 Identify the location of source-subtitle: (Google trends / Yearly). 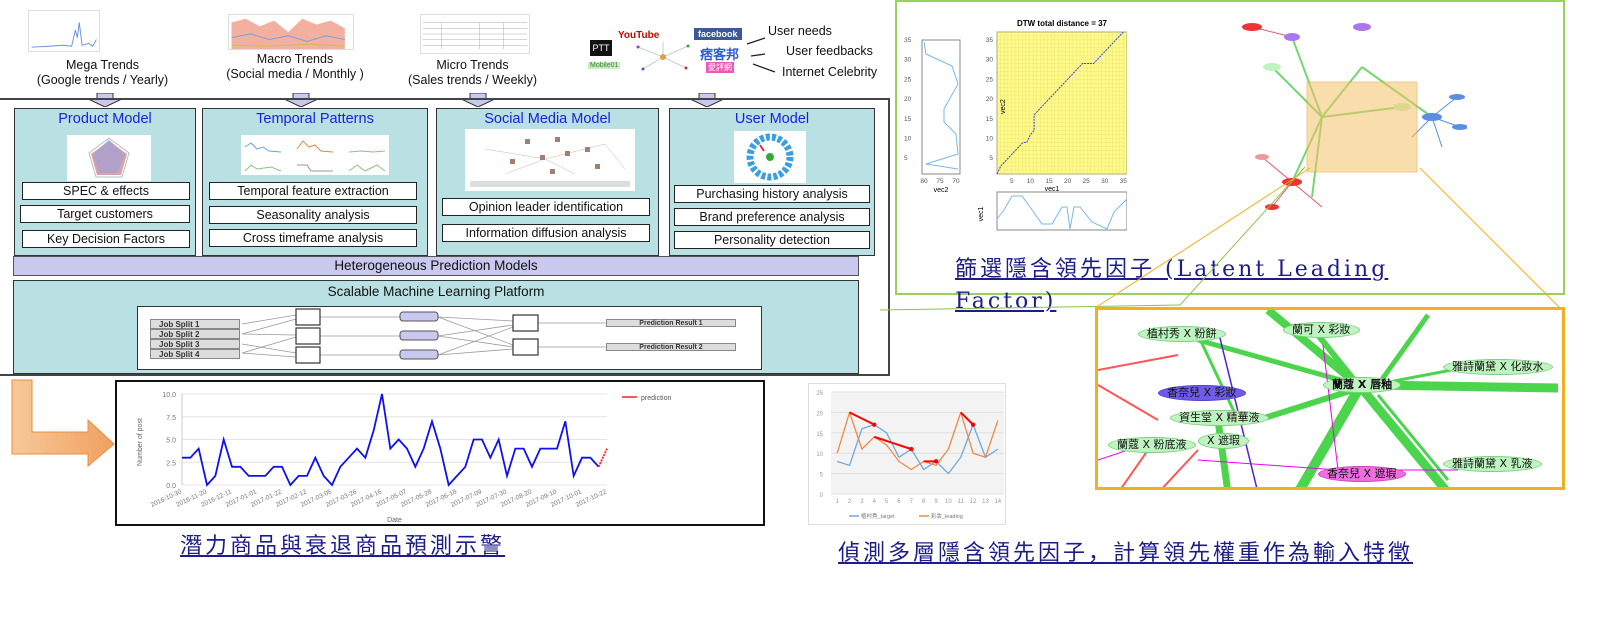
(102, 80).